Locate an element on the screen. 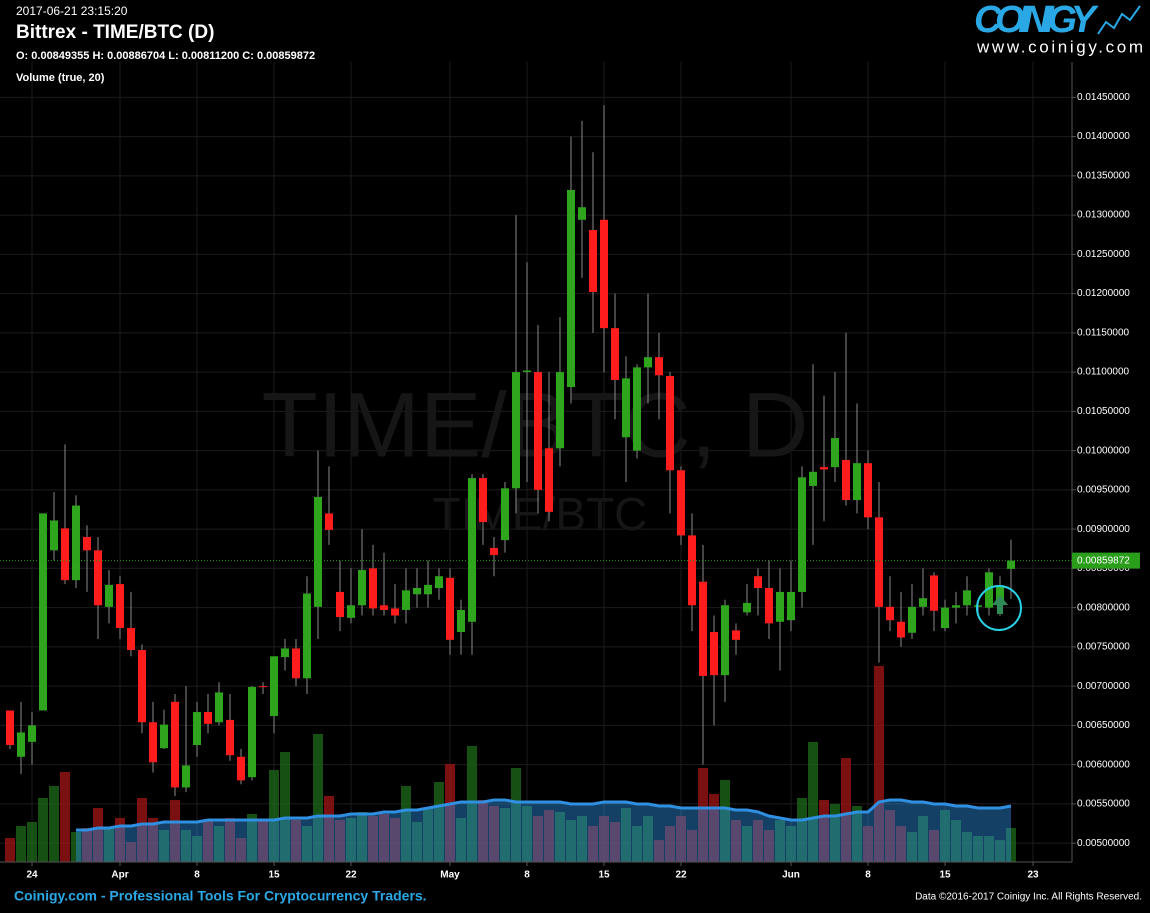  x-tick-label: 22 is located at coordinates (351, 875).